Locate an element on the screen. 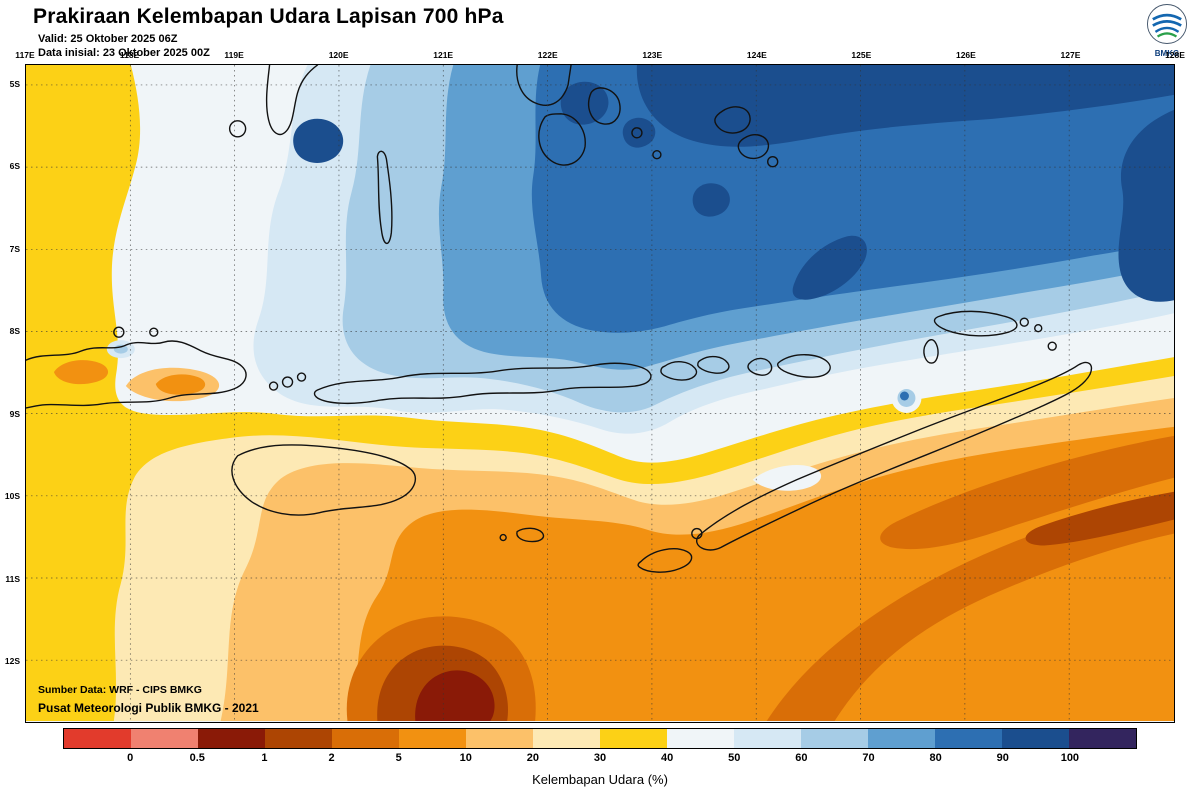 Image resolution: width=1200 pixels, height=800 pixels. lat-label: 8S is located at coordinates (14, 331).